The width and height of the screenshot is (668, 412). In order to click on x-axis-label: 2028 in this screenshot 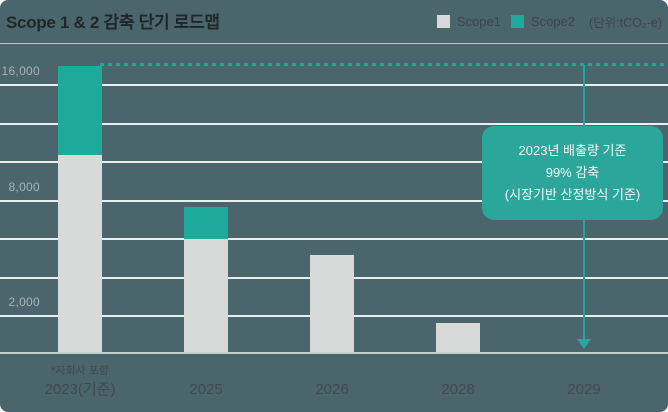, I will do `click(458, 389)`.